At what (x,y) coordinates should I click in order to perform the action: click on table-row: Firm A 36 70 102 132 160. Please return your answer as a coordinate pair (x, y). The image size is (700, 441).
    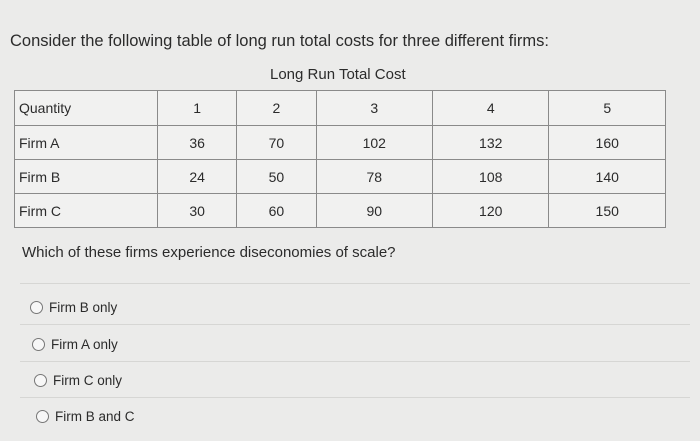
    Looking at the image, I should click on (340, 142).